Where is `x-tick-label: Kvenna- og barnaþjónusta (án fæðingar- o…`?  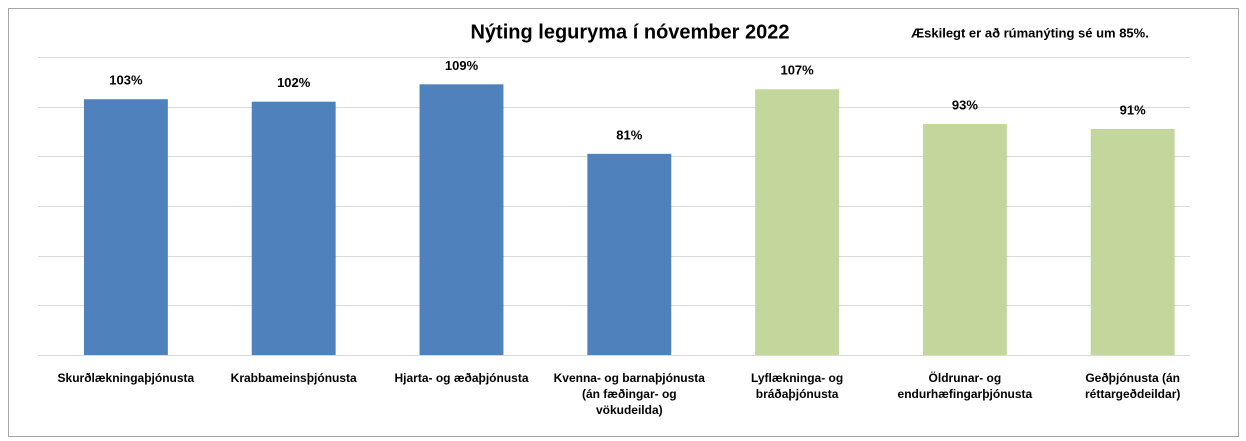 x-tick-label: Kvenna- og barnaþjónusta (án fæðingar- o… is located at coordinates (629, 394).